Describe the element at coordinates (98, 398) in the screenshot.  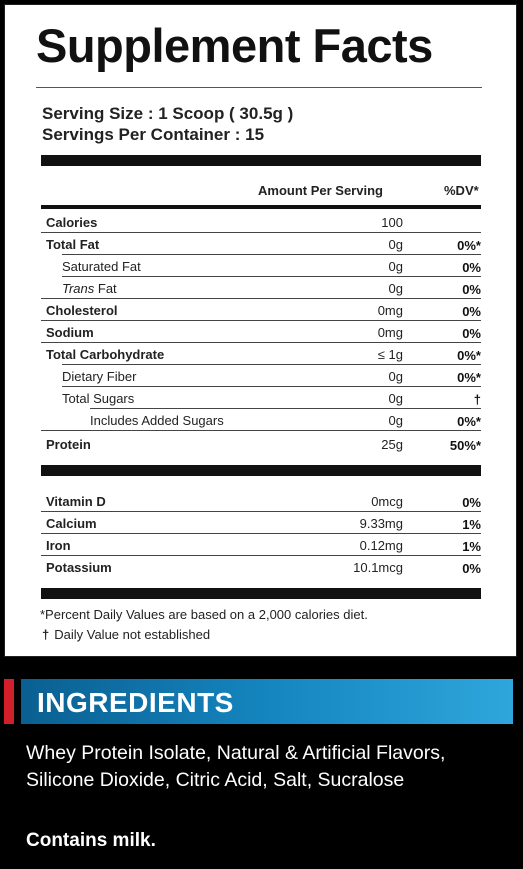
I see `nutrient-name: Total Sugars` at that location.